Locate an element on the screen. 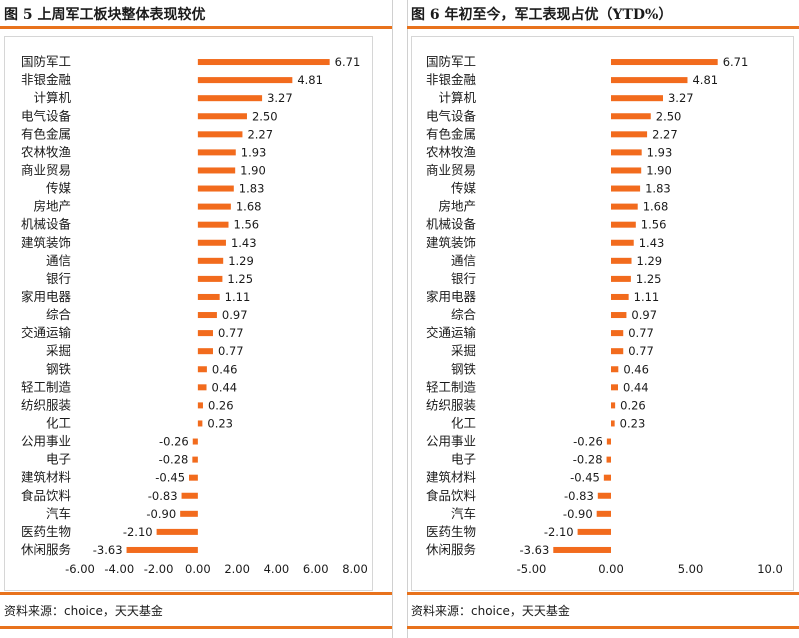  category-label: 房地产 is located at coordinates (457, 206).